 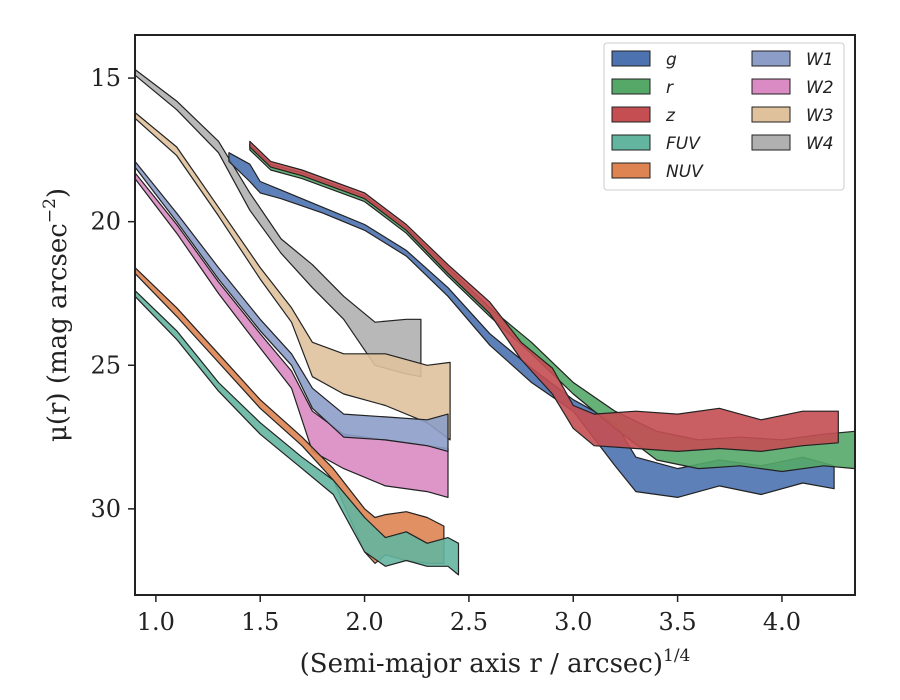 I want to click on legend-label-fuv: FUV, so click(x=683, y=144).